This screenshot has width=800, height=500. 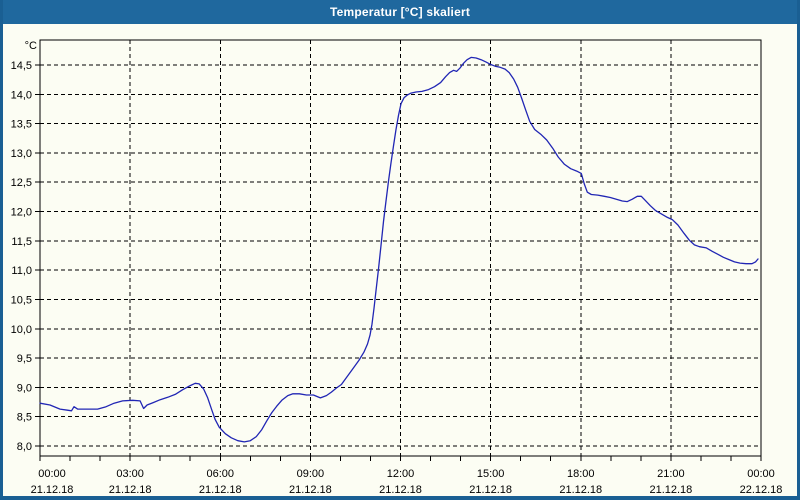 I want to click on y-tick-label: 13,5, so click(x=21, y=125).